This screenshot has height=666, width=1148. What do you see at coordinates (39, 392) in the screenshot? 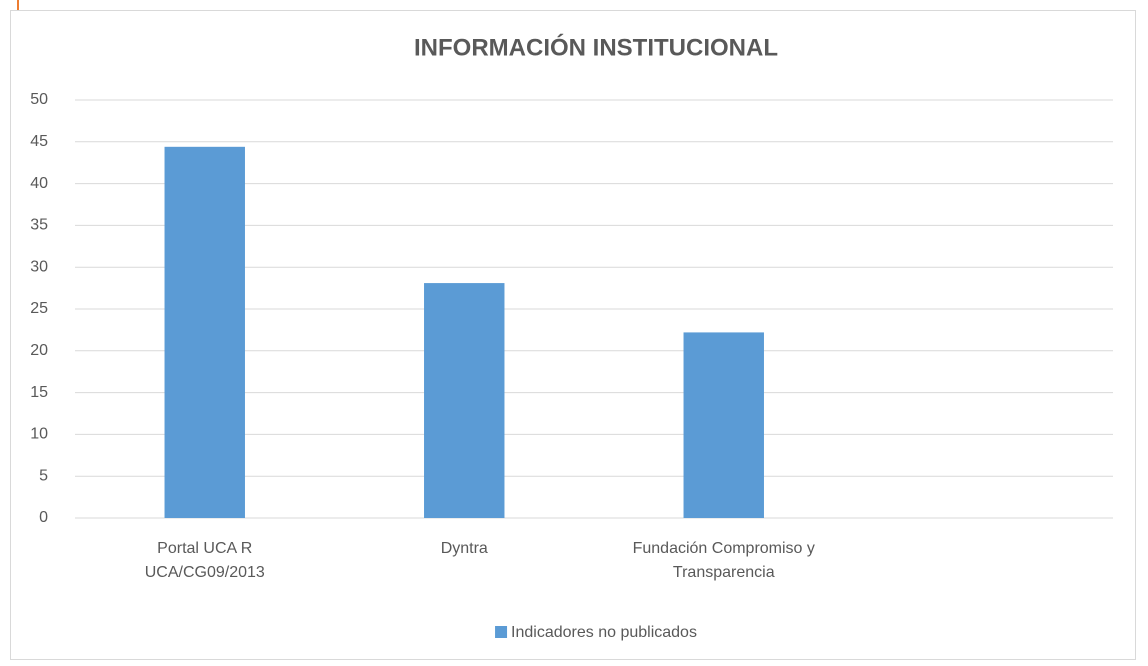
I see `y-tick-label: 15` at bounding box center [39, 392].